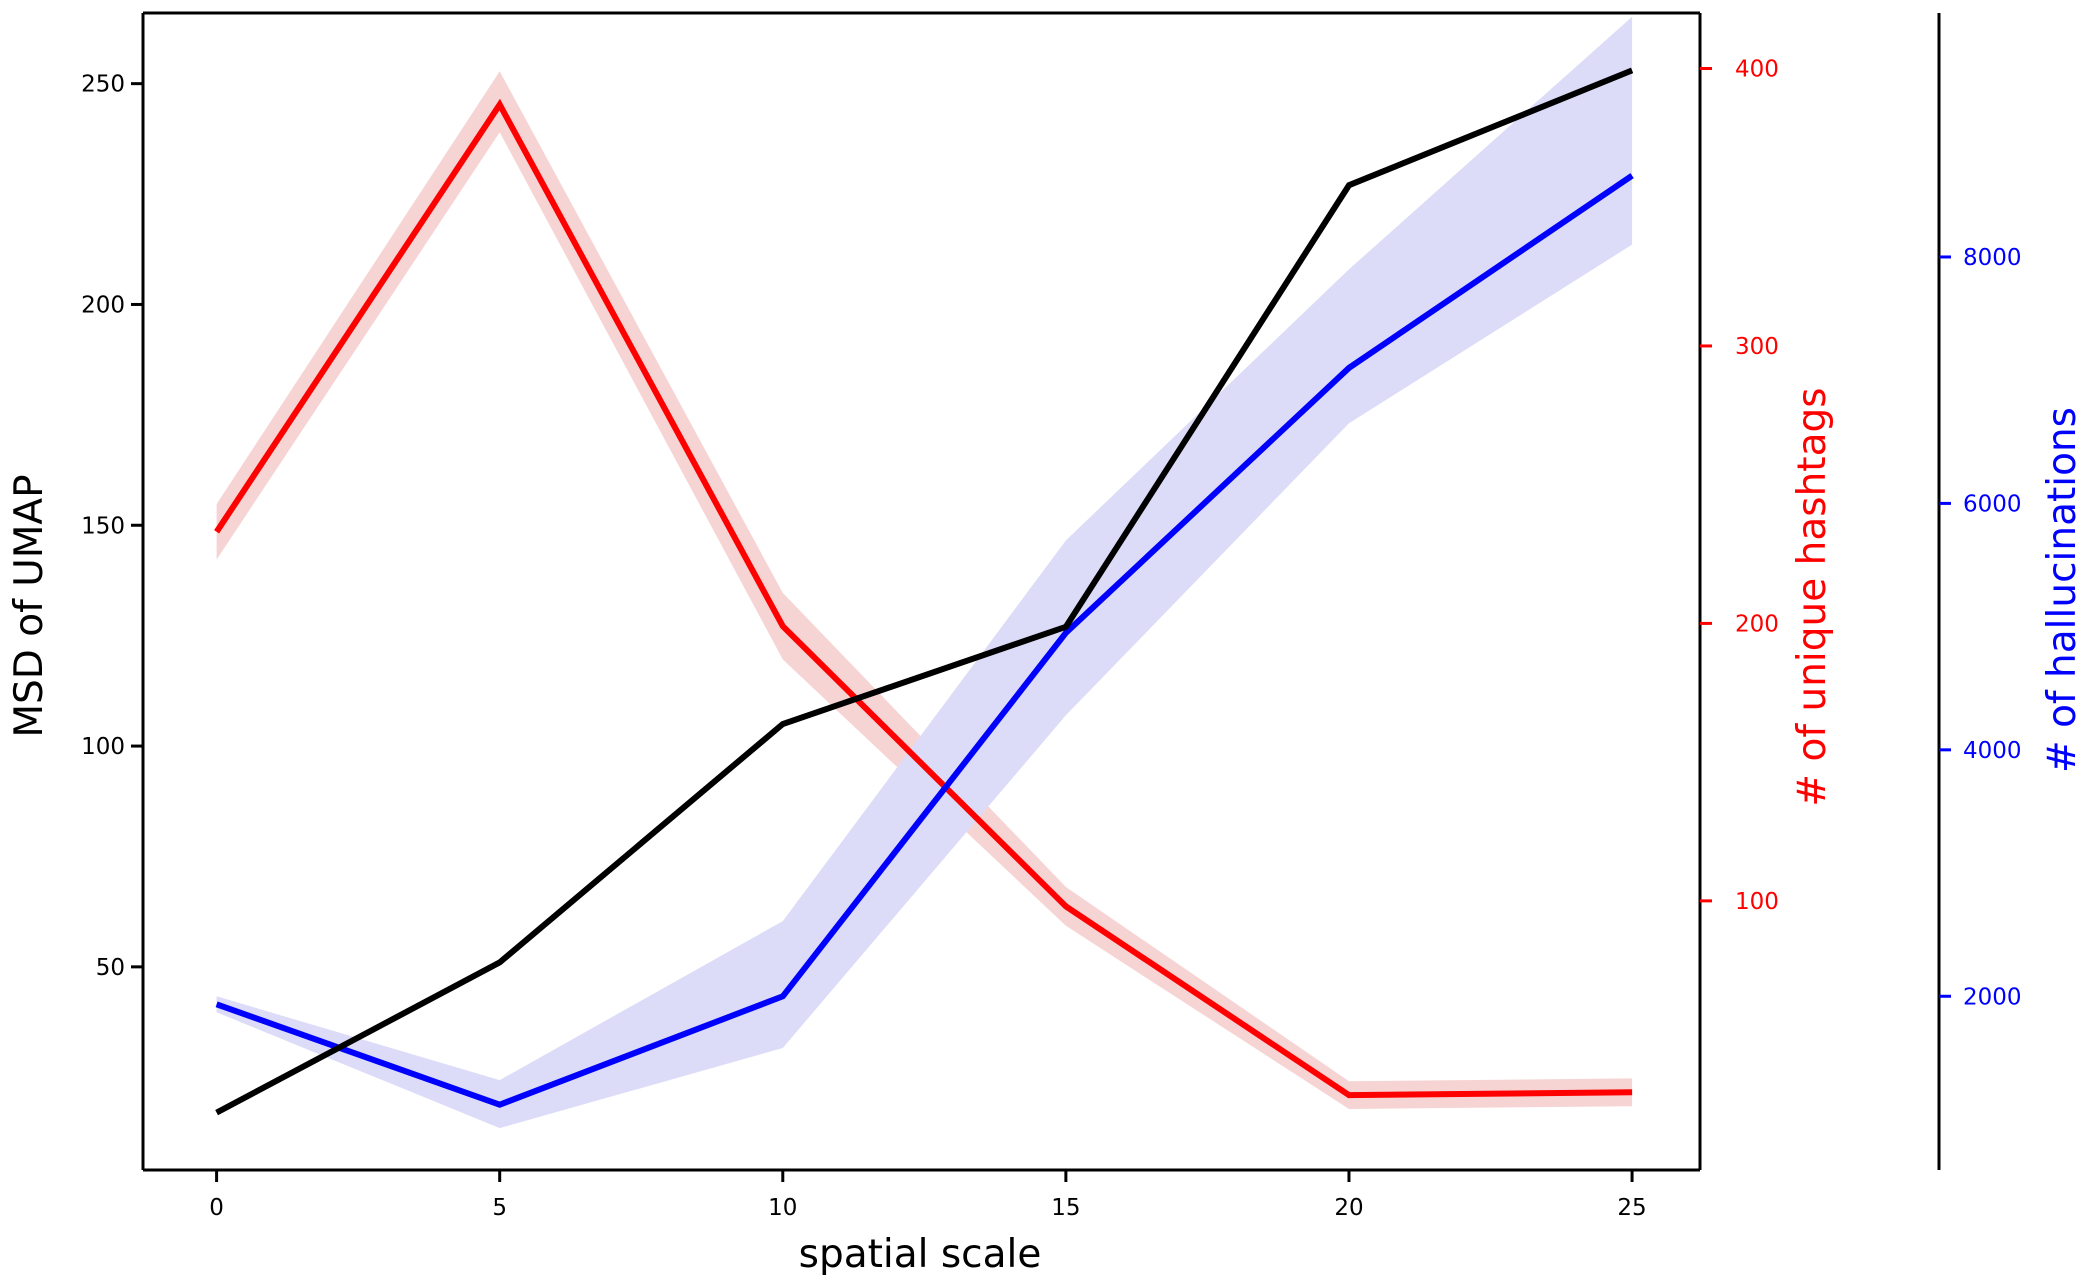 The width and height of the screenshot is (2086, 1283). What do you see at coordinates (920, 1254) in the screenshot?
I see `x-axis-title: spatial scale` at bounding box center [920, 1254].